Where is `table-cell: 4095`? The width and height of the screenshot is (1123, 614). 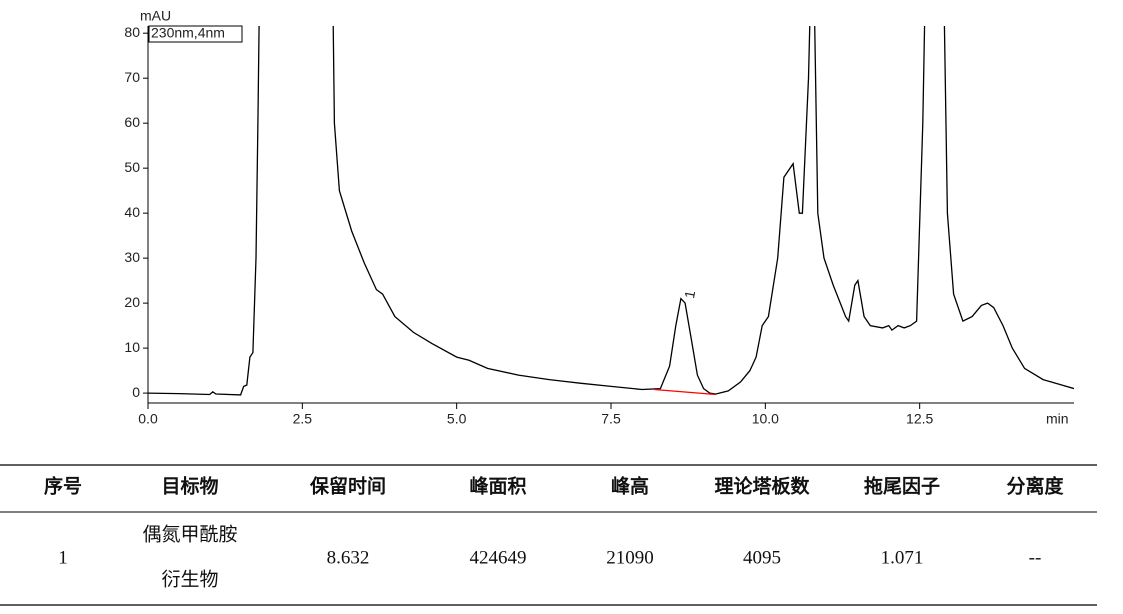 table-cell: 4095 is located at coordinates (762, 557).